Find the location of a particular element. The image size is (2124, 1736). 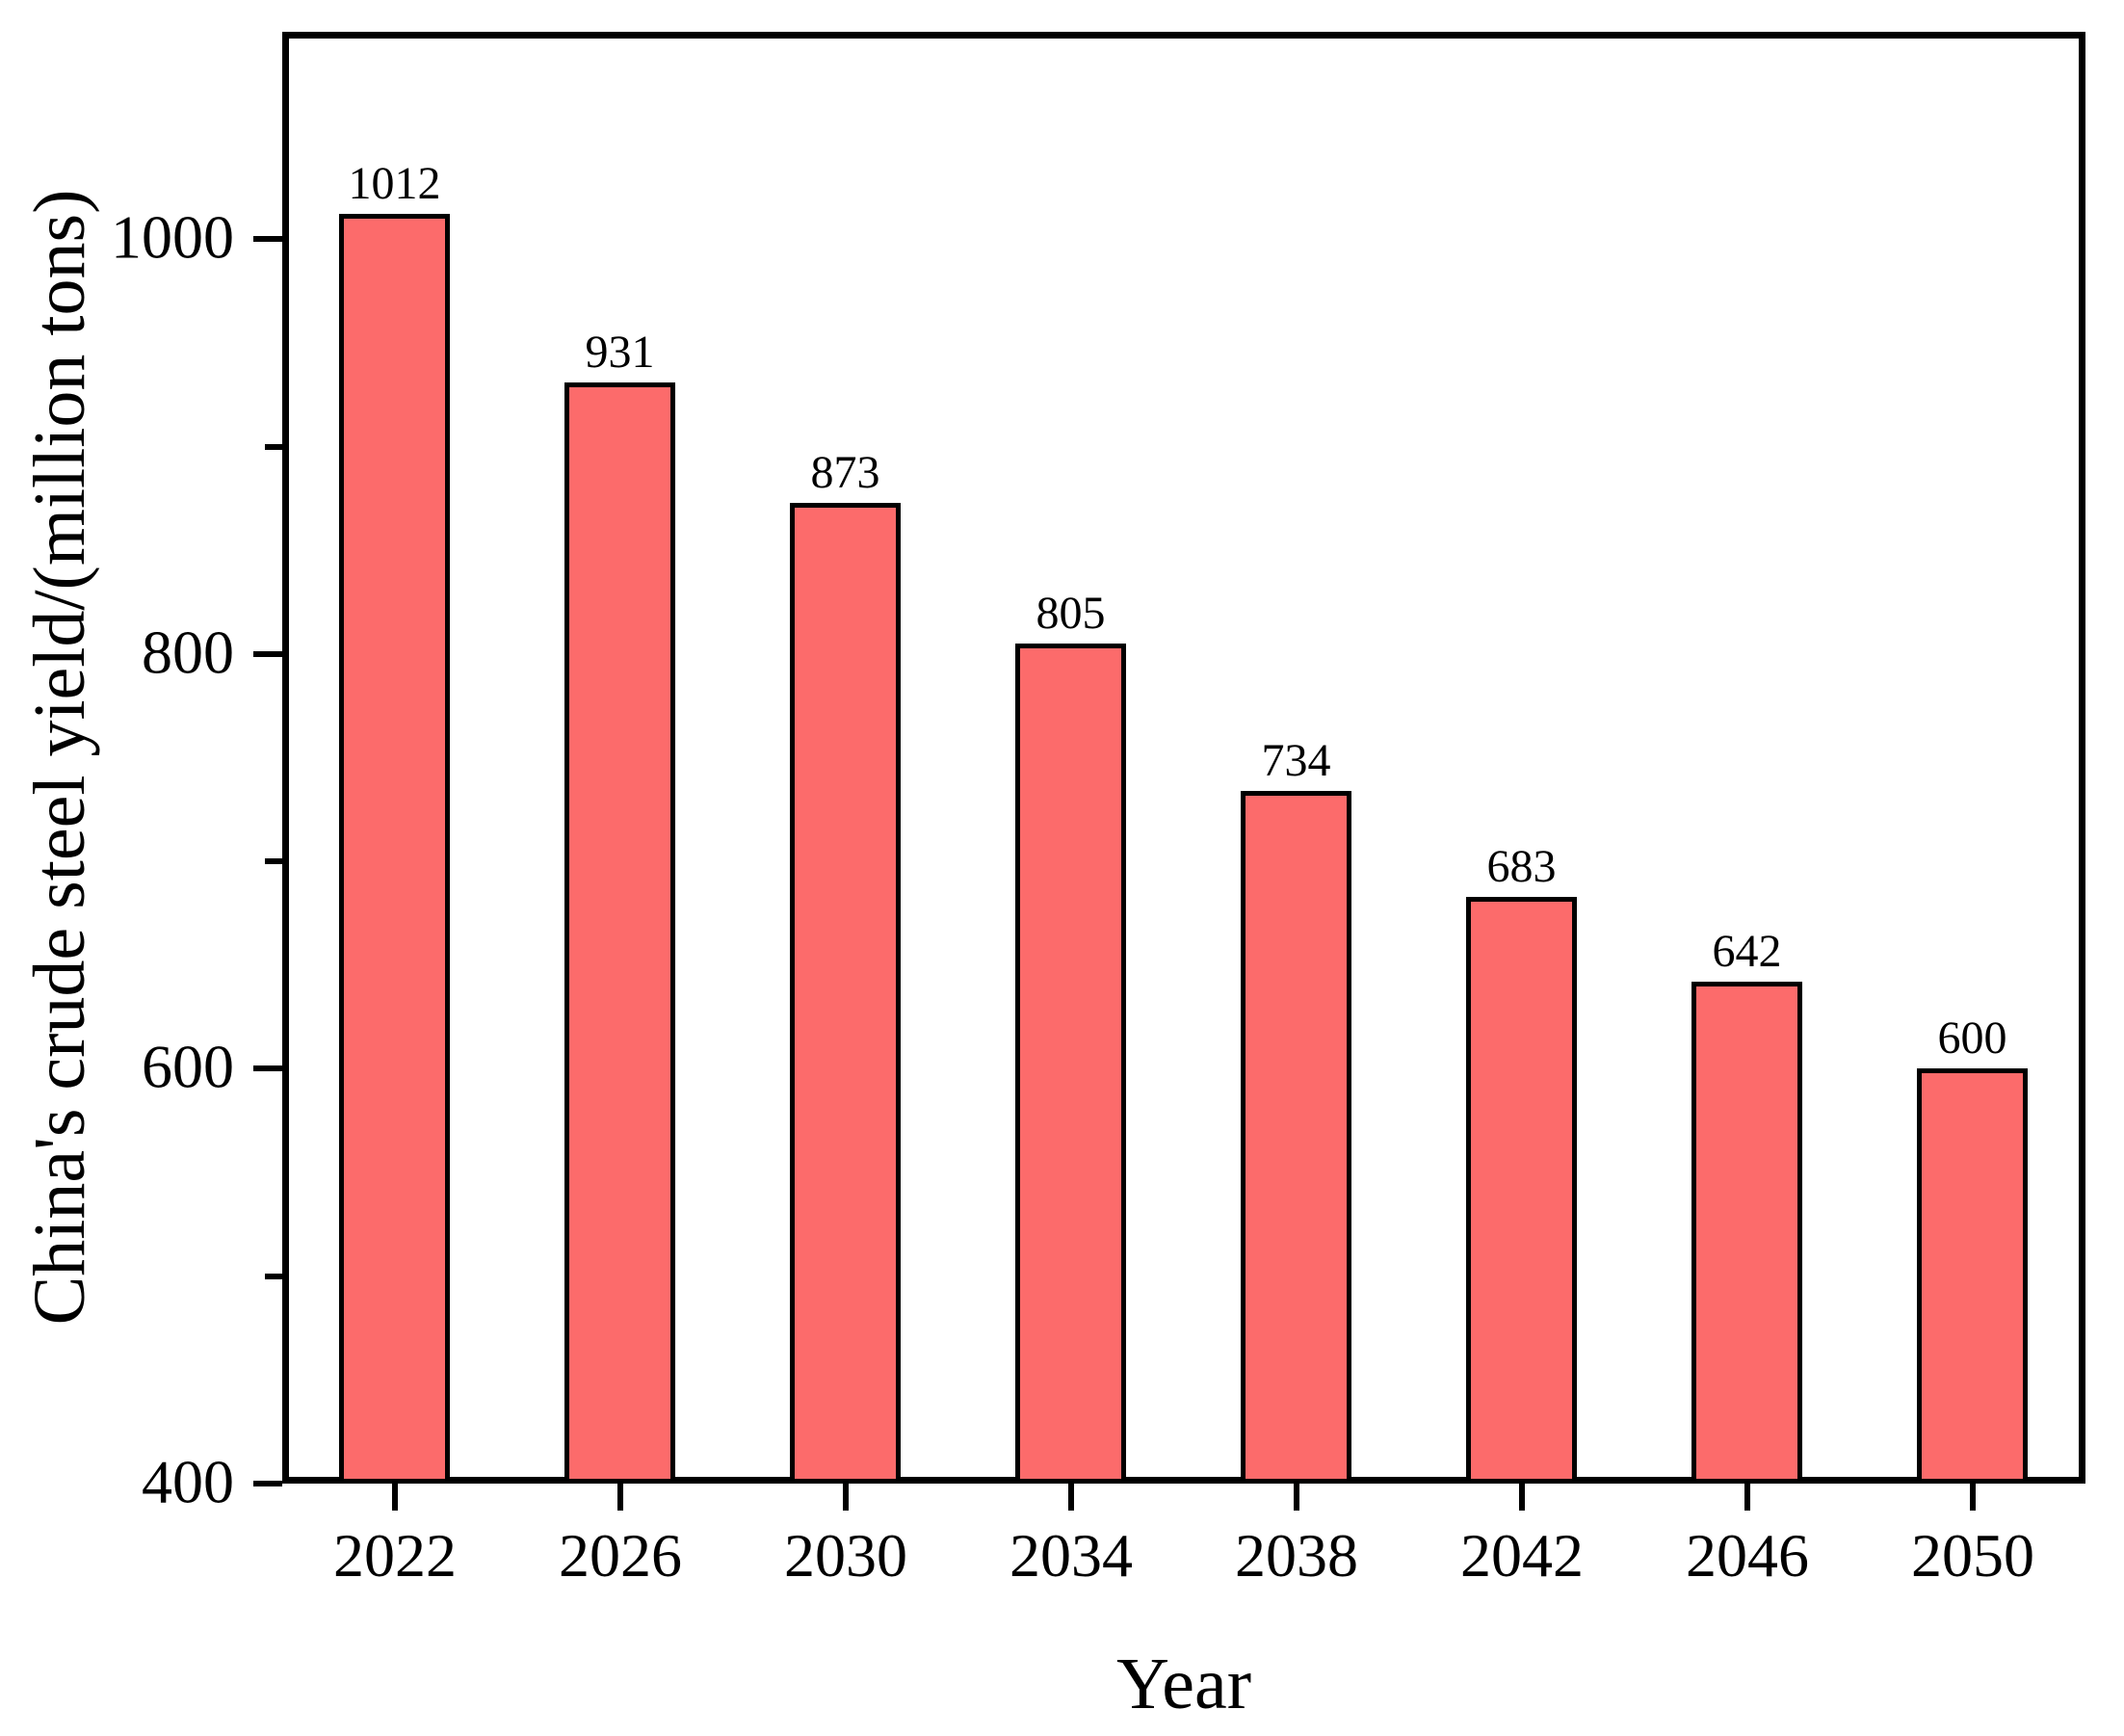

bar: 600 is located at coordinates (1972, 1250).